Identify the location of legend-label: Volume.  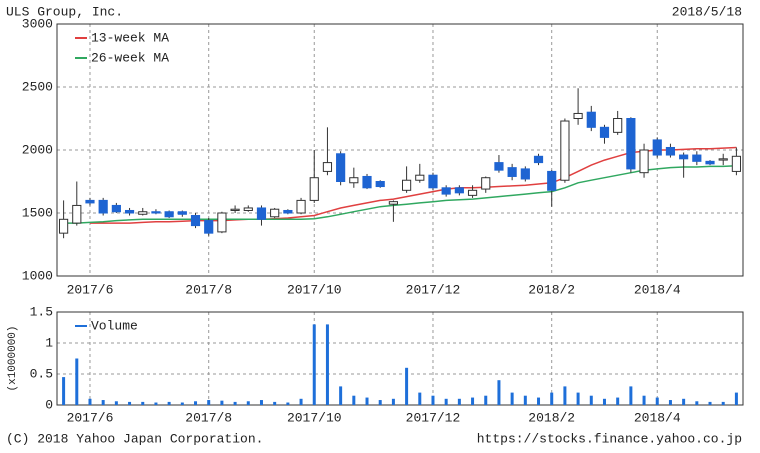
(114, 325).